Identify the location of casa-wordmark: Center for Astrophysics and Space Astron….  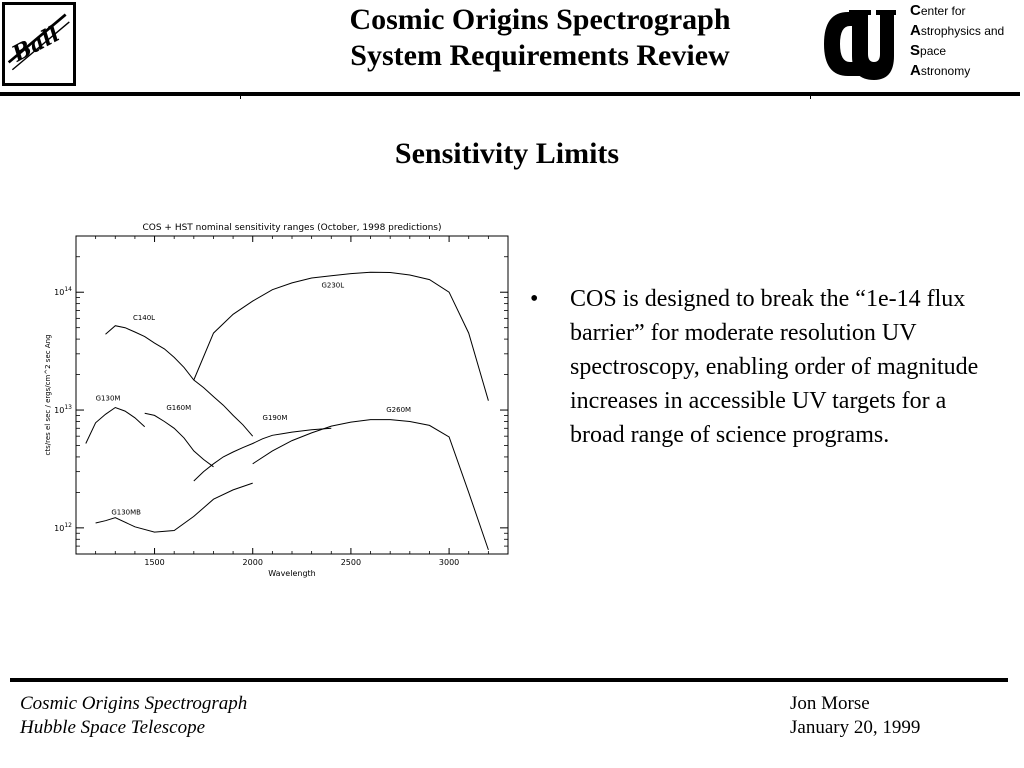
(957, 41).